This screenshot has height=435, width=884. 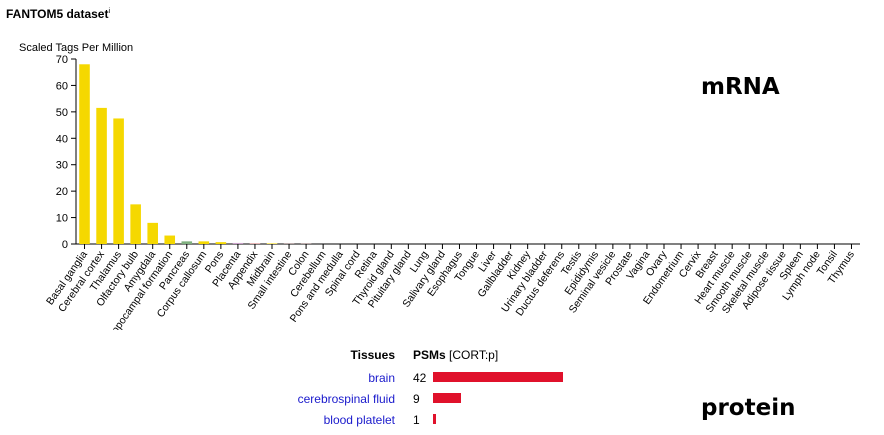 What do you see at coordinates (84, 154) in the screenshot?
I see `bar-basal-ganglia` at bounding box center [84, 154].